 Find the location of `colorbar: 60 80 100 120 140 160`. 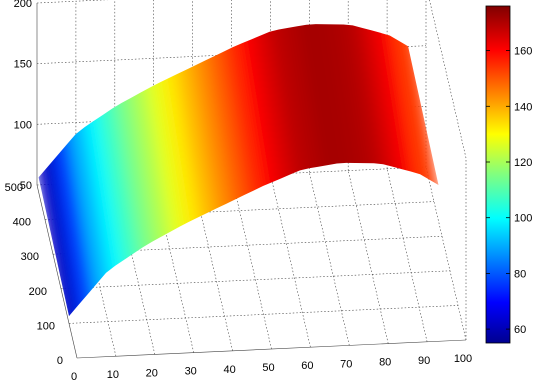

colorbar: 60 80 100 120 140 160 is located at coordinates (508, 174).